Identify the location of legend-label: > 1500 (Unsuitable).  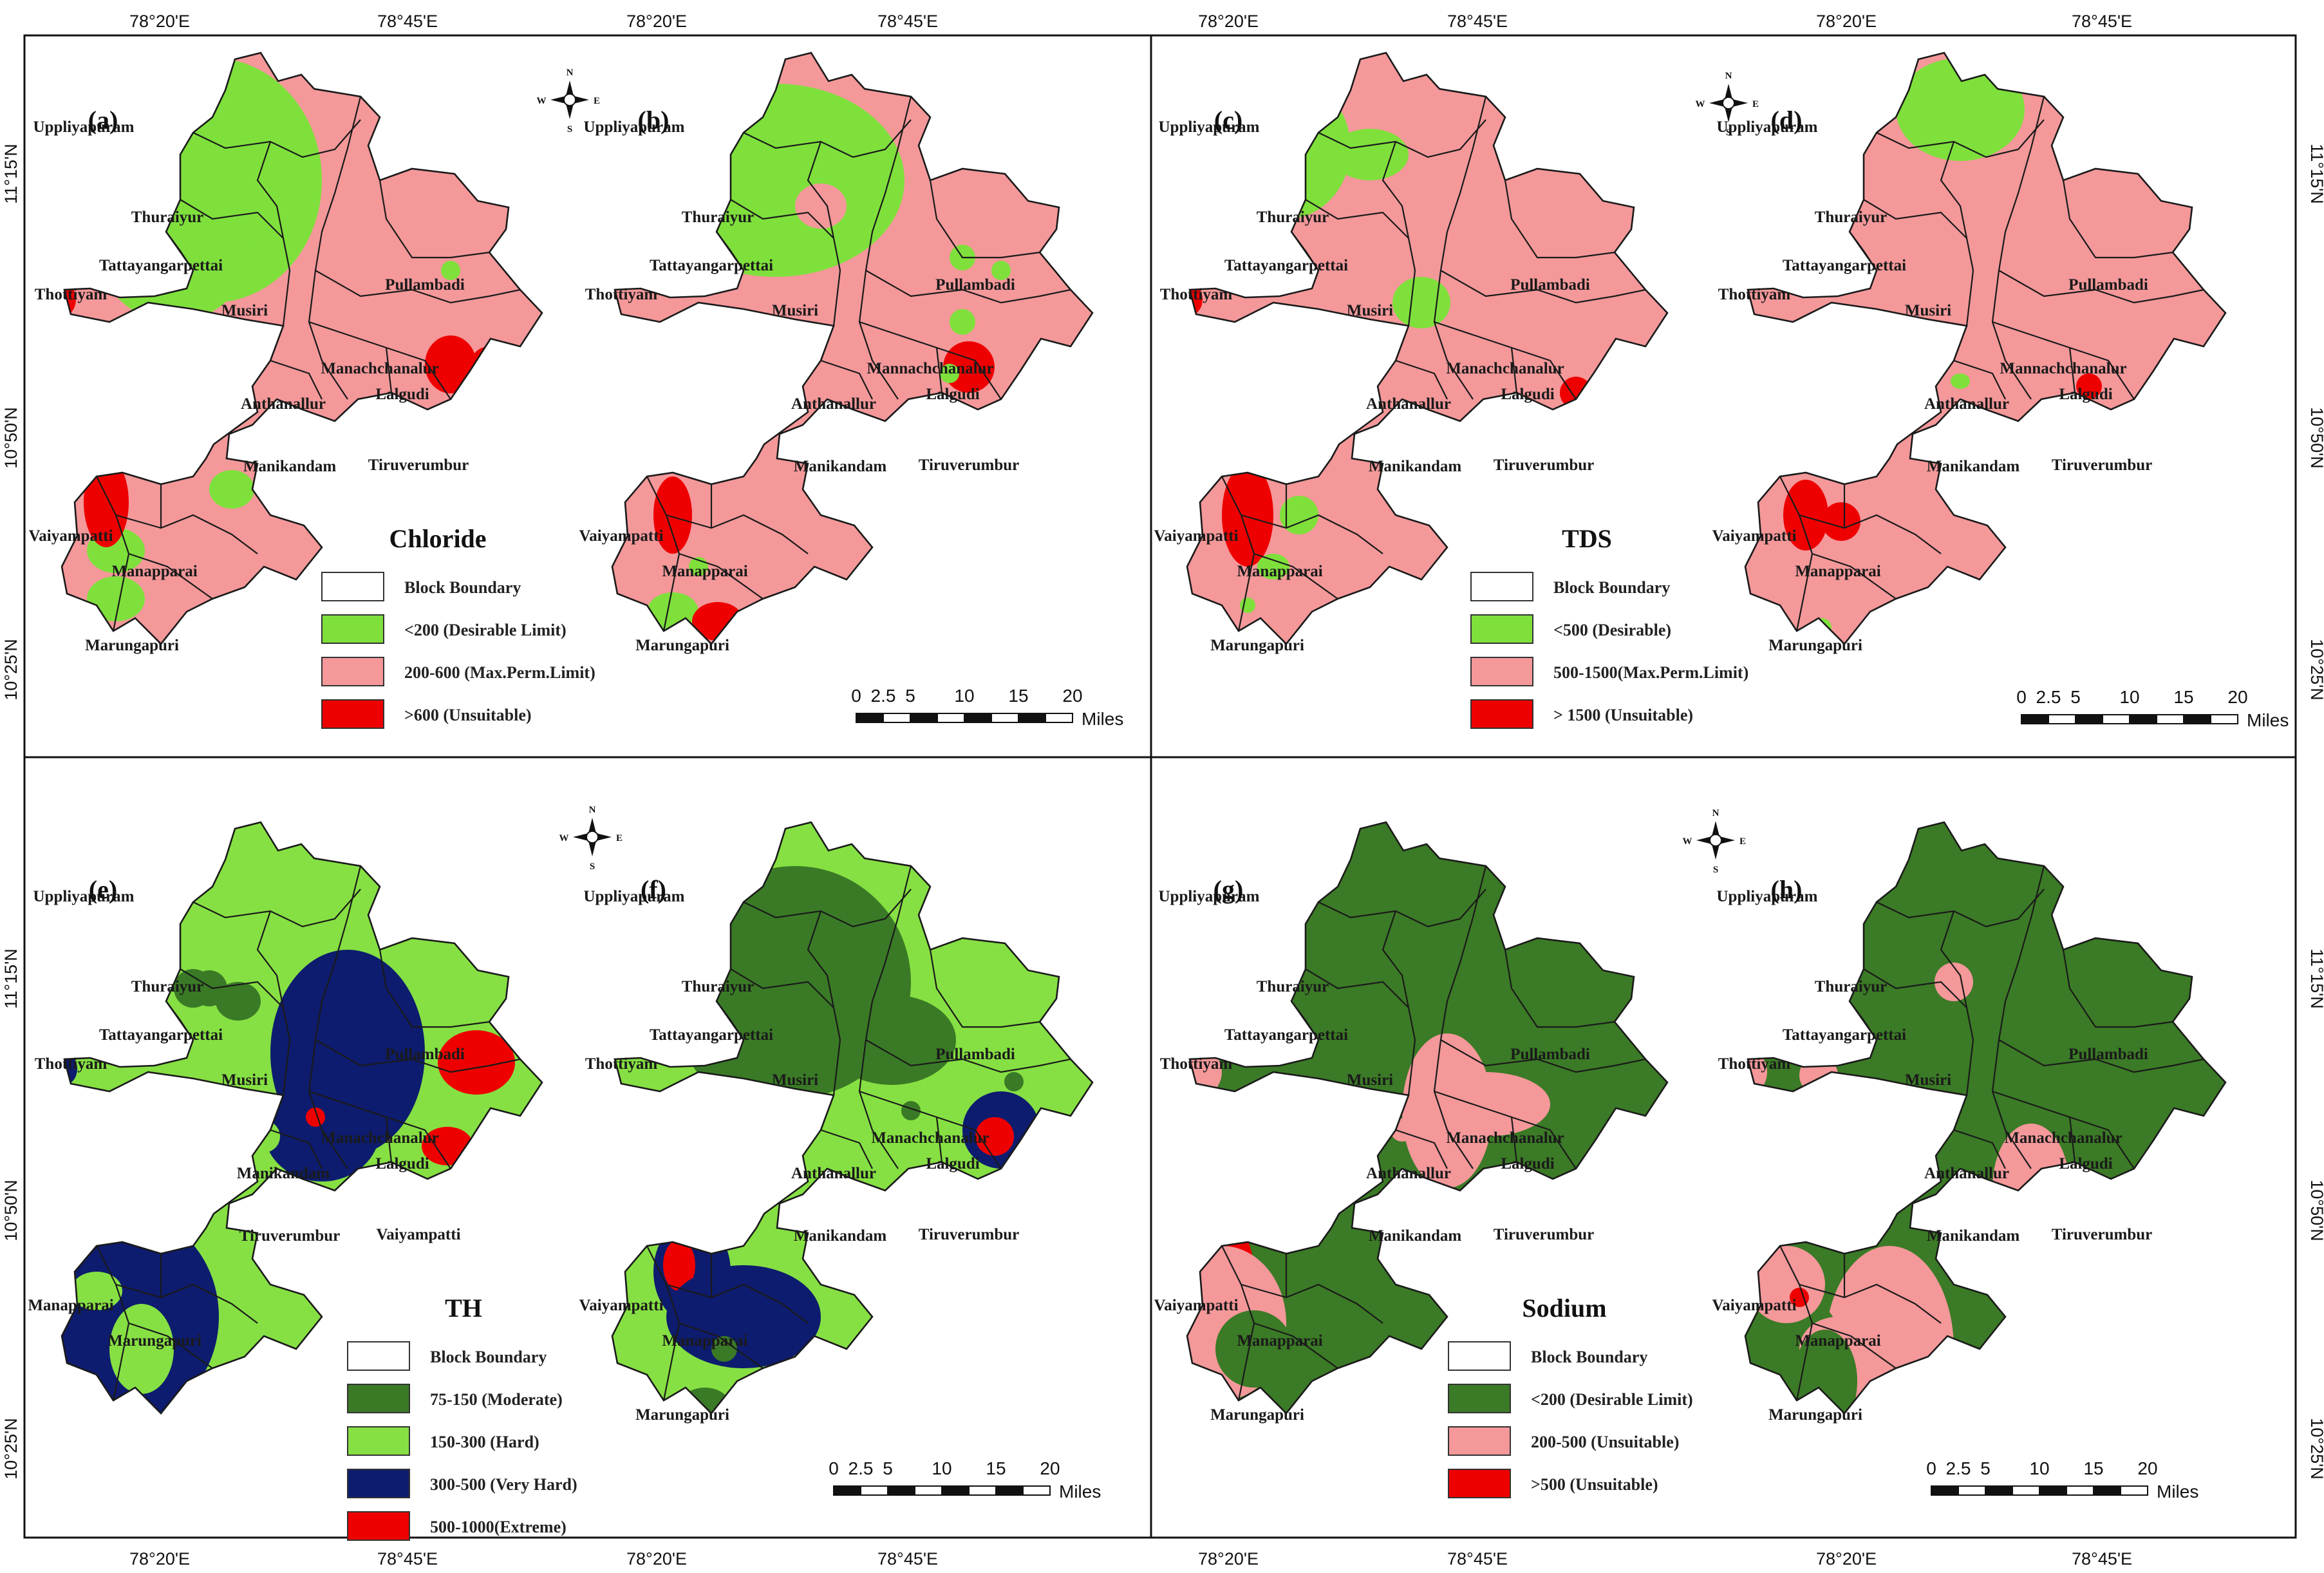
(1623, 715).